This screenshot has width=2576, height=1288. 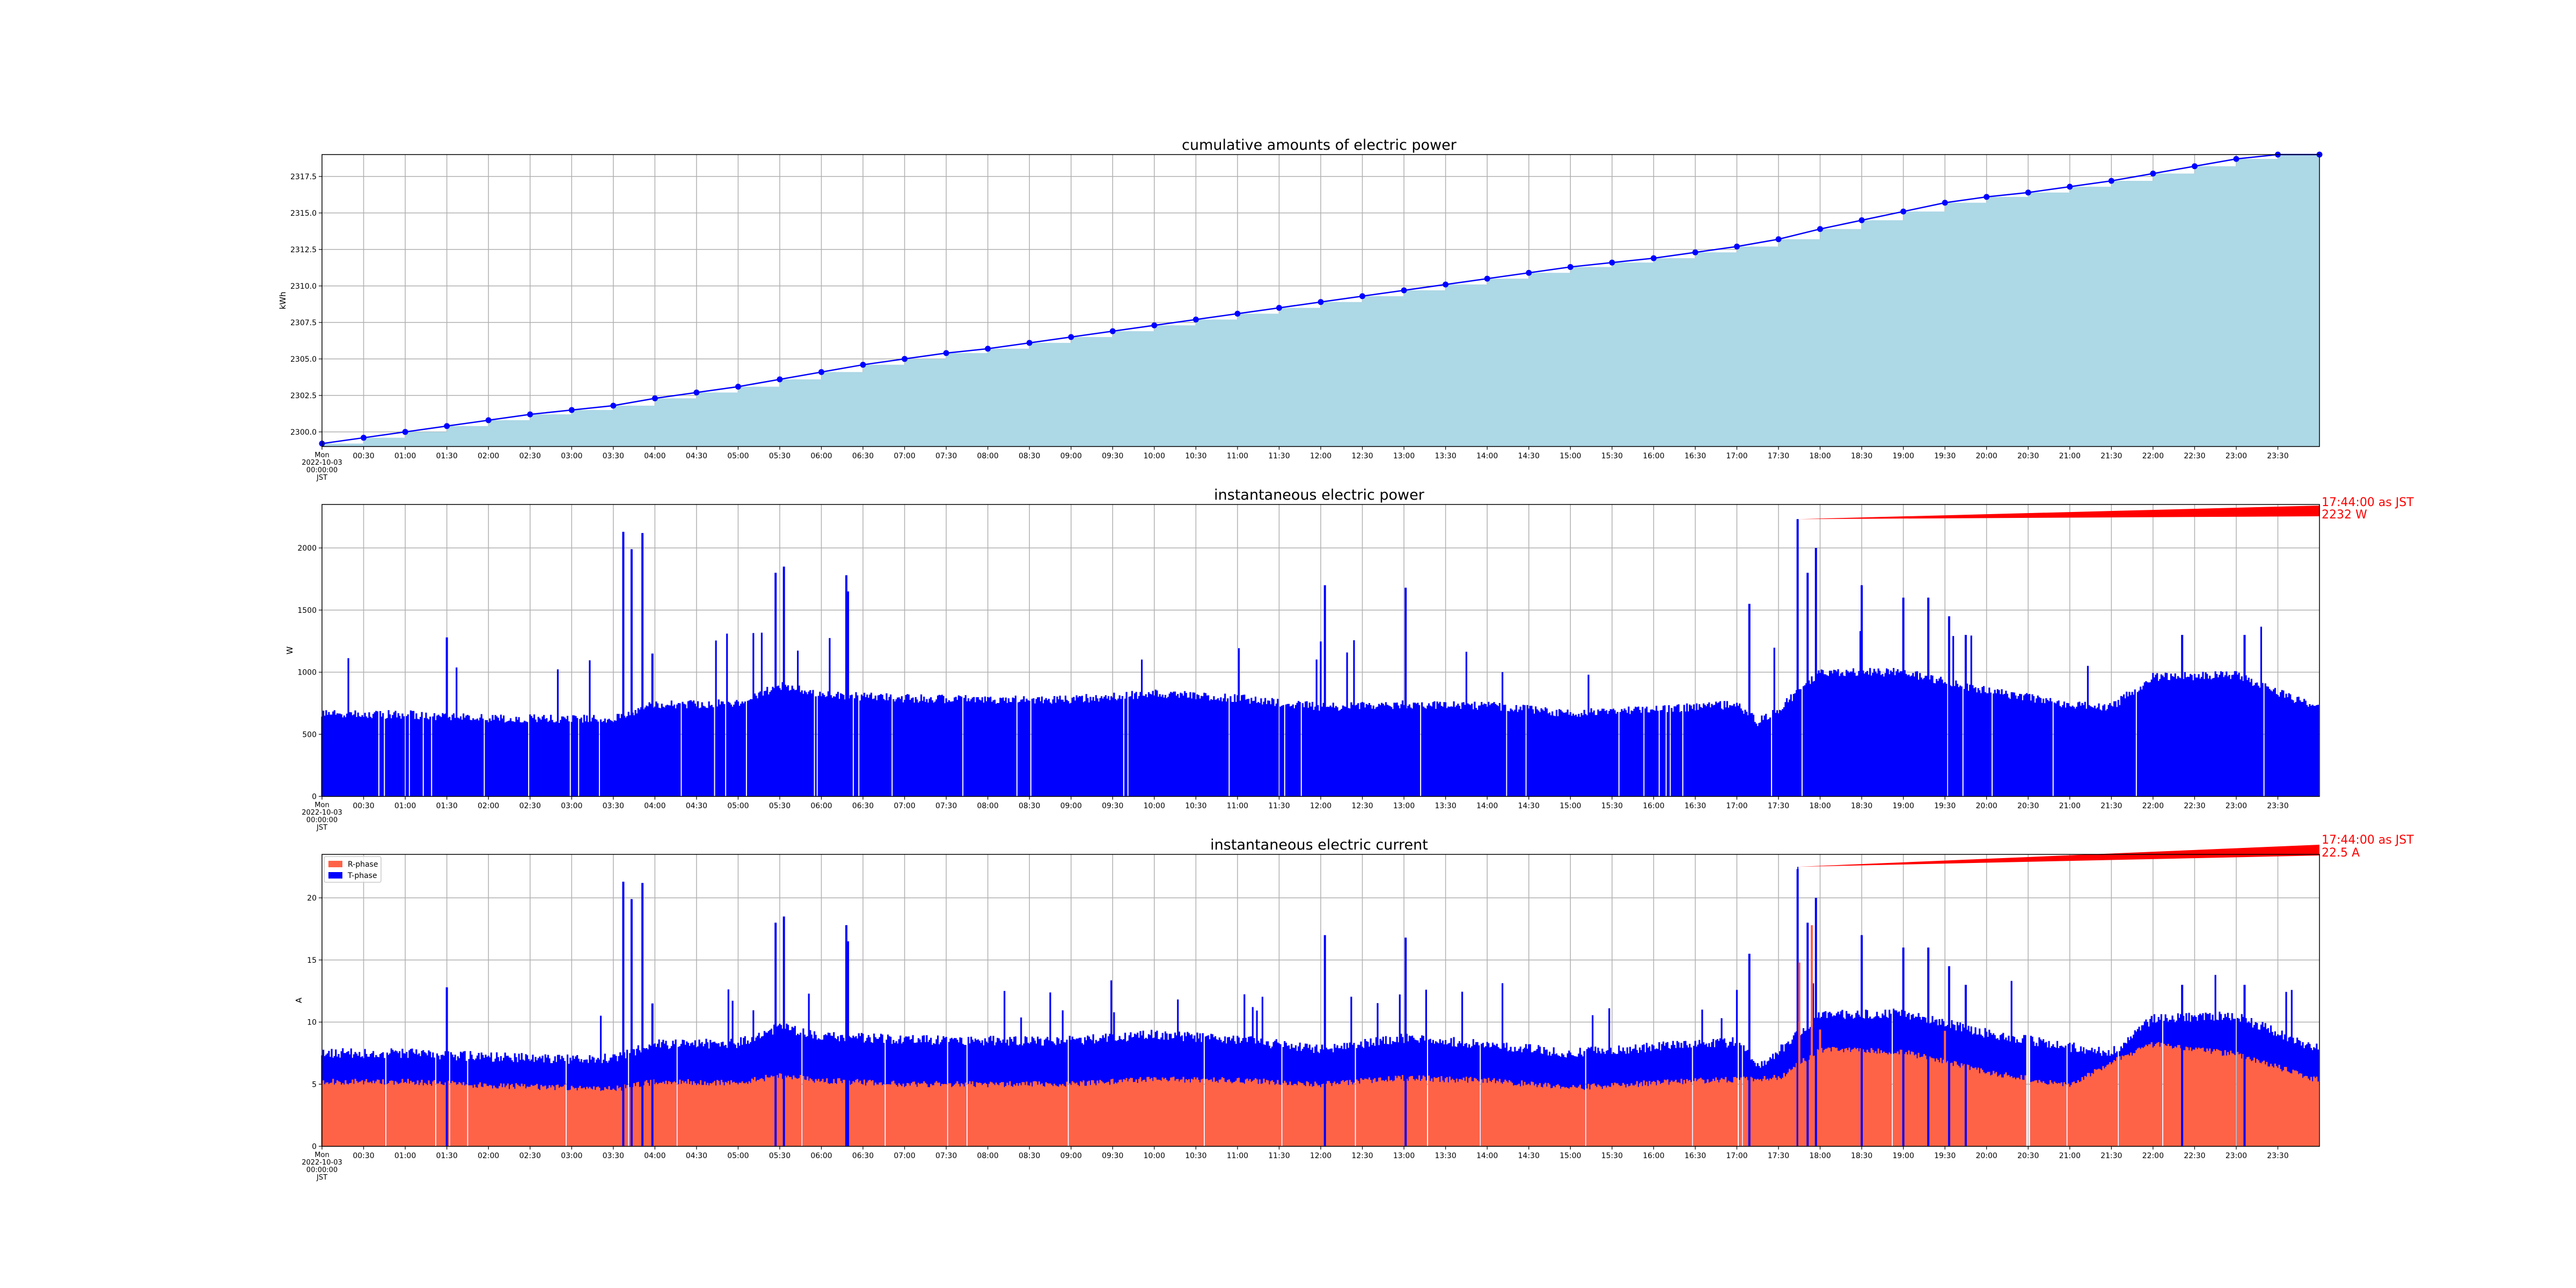 I want to click on x-tick-label: 02:30, so click(x=530, y=1156).